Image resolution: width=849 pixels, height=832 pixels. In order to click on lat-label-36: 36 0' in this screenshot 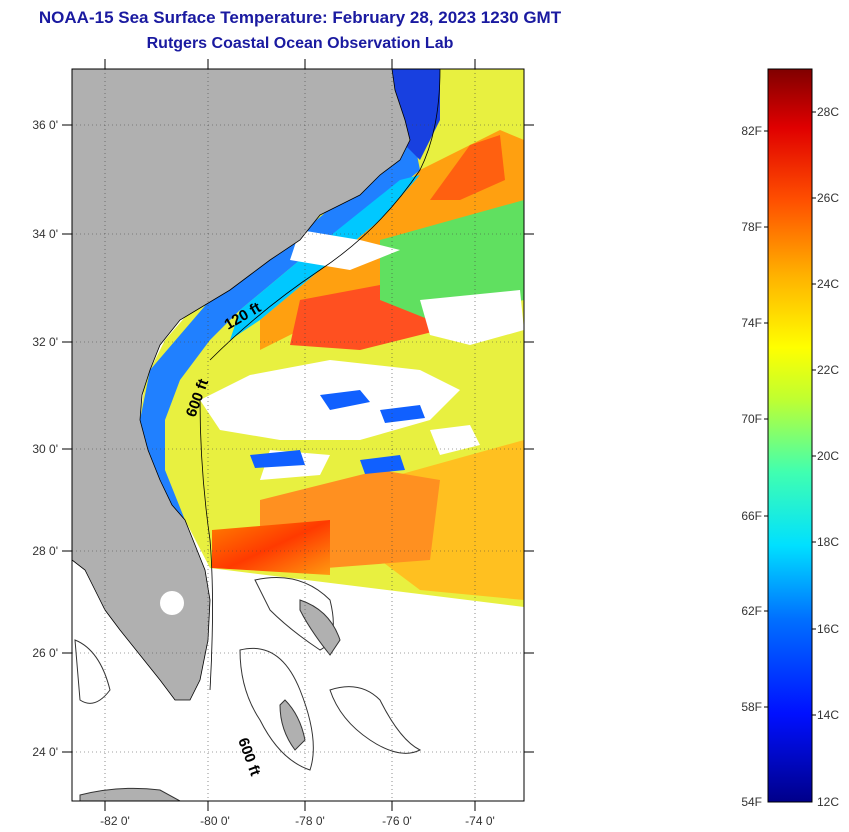, I will do `click(45, 125)`.